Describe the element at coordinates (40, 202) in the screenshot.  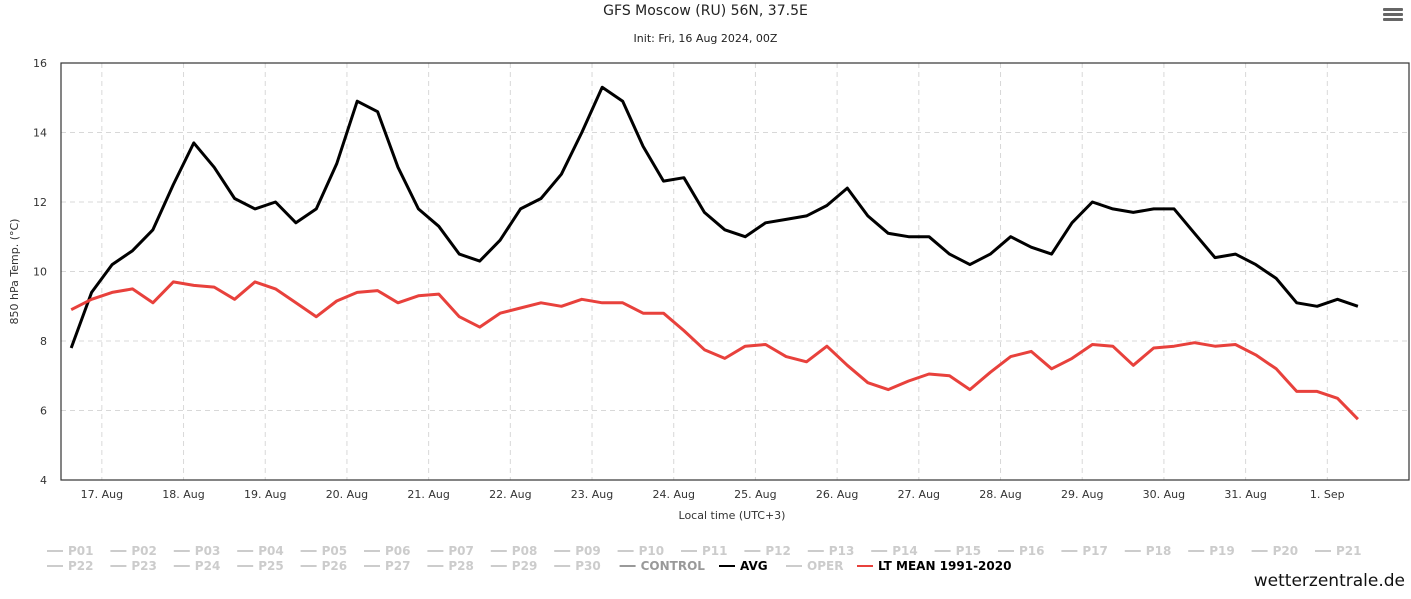
I see `y-tick-label: 12` at that location.